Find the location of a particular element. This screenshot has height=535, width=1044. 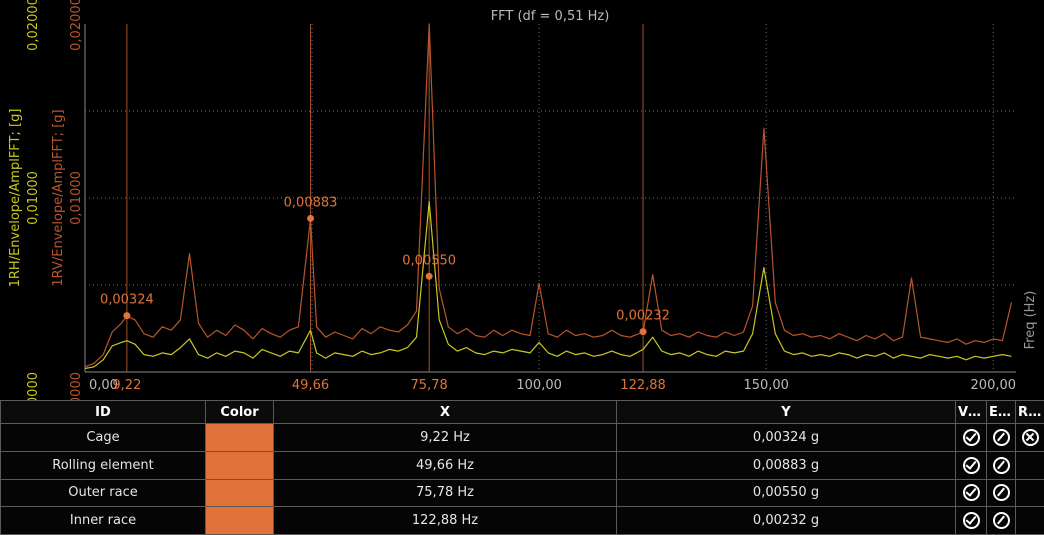

table-row: Outer race 75,78 Hz 0,00550 g is located at coordinates (522, 493).